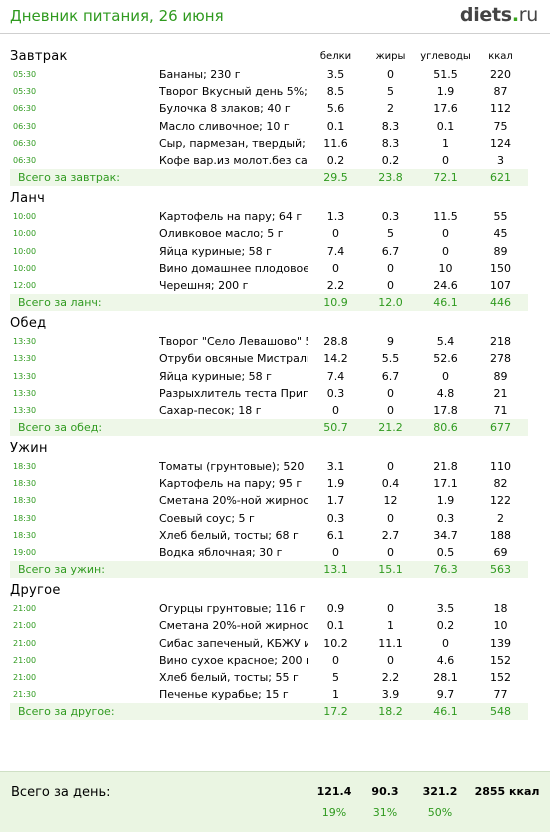 This screenshot has height=832, width=550. Describe the element at coordinates (390, 56) in the screenshot. I see `col-header-fat: жиры` at that location.